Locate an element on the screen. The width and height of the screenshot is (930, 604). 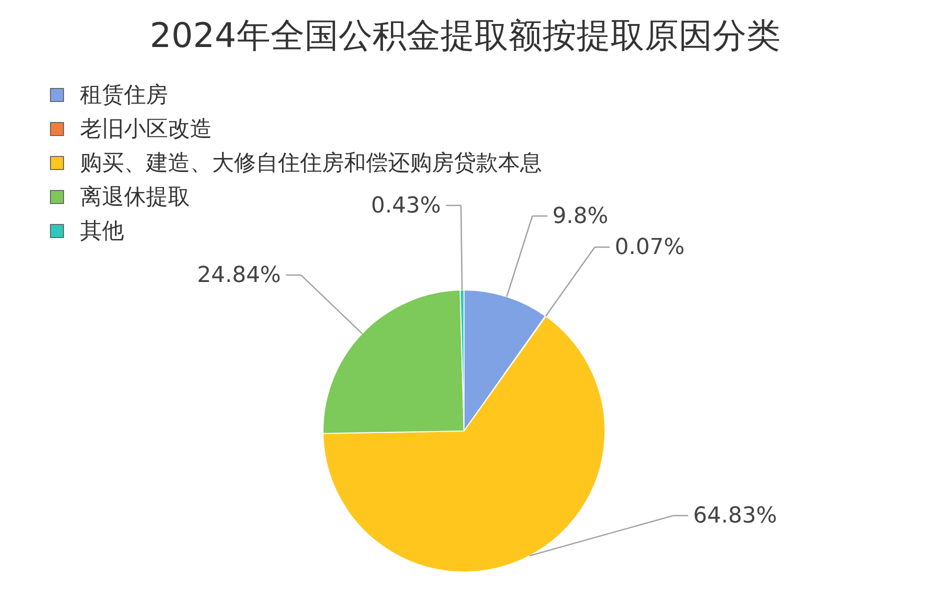
data-label: 9.8% is located at coordinates (580, 217).